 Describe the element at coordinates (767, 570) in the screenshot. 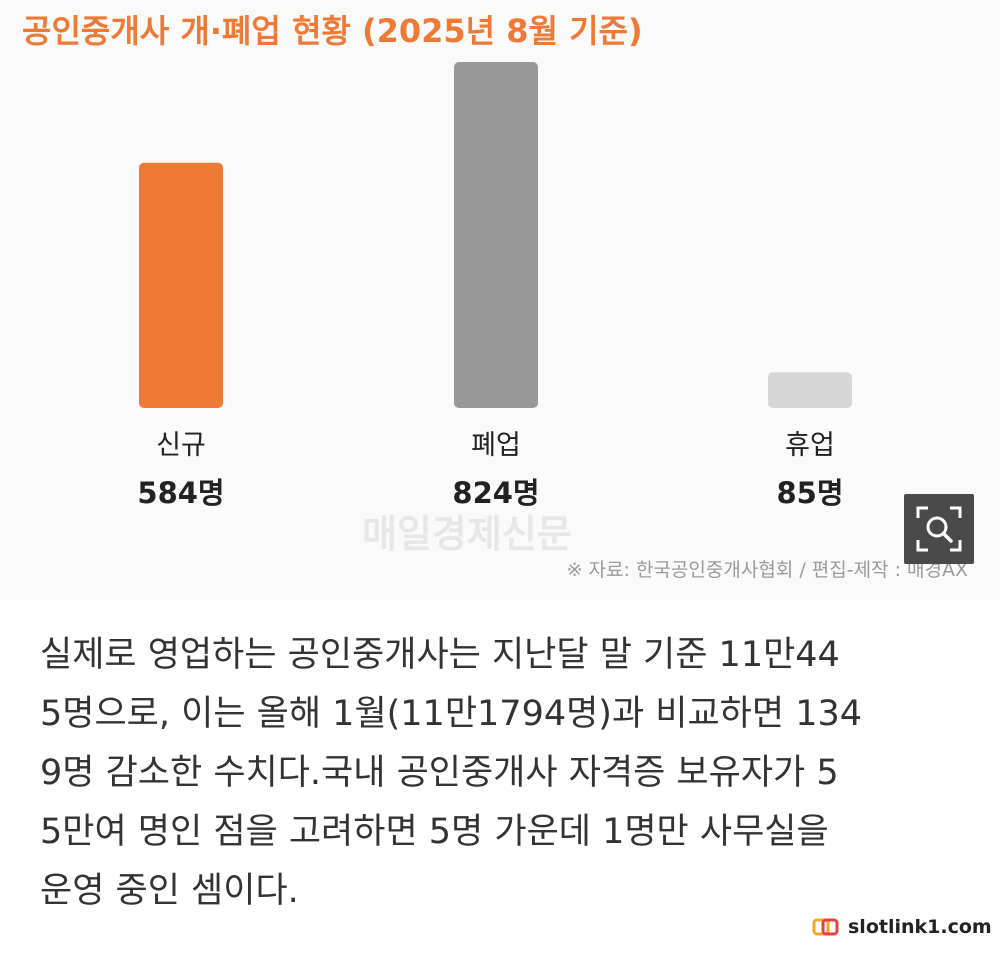

I see `source-note: ※ 자료: 한국공인중개사협회 / 편집-제작 : 매경AX` at that location.